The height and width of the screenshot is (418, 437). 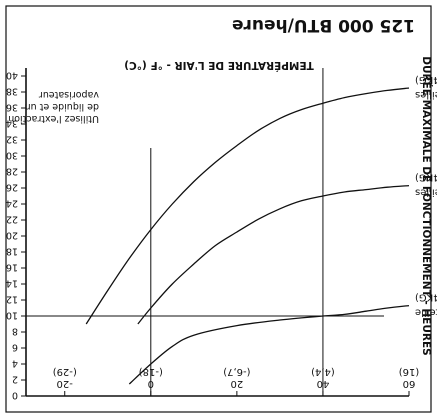 I want to click on y-tick-label: 22, so click(x=12, y=219).